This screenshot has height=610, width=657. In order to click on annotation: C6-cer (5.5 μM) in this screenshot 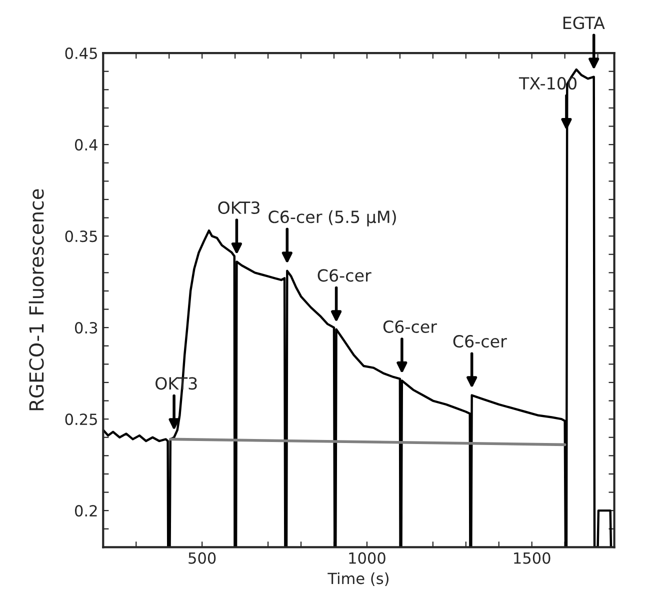, I will do `click(332, 218)`.